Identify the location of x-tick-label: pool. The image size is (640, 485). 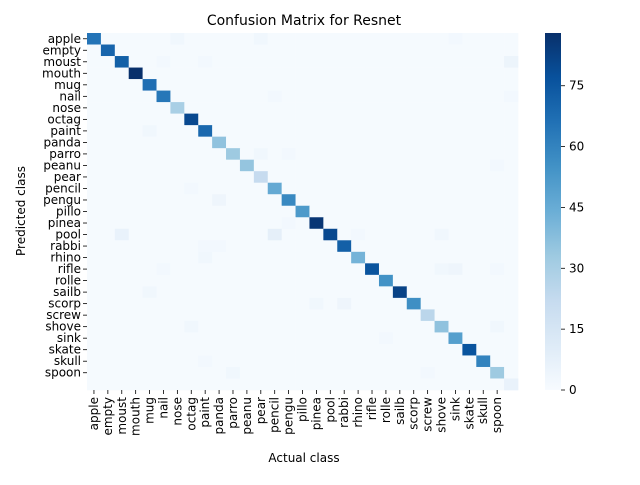
(330, 410).